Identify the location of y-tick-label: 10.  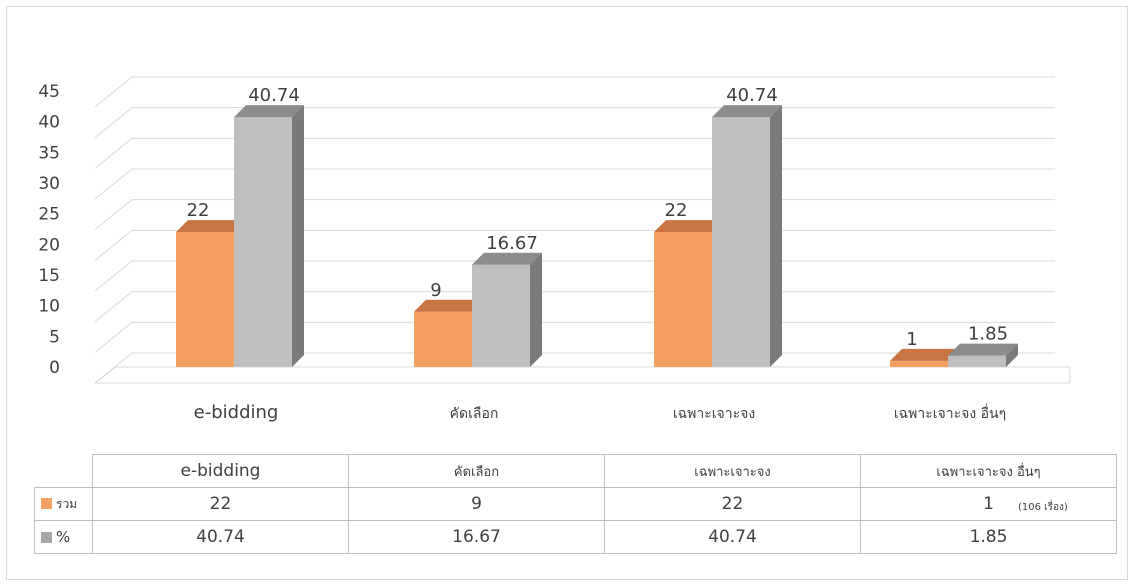
(49, 307).